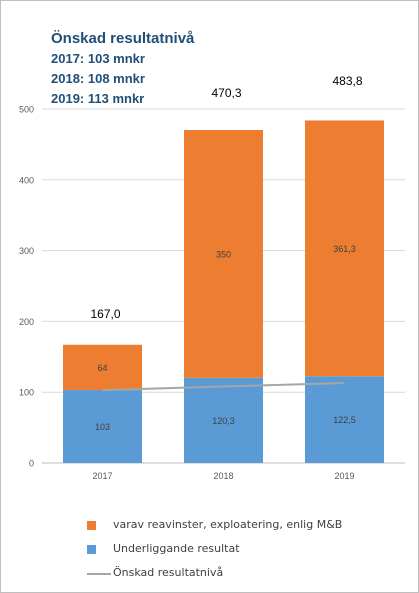 This screenshot has height=593, width=419. I want to click on y-tick-label: 0, so click(31, 464).